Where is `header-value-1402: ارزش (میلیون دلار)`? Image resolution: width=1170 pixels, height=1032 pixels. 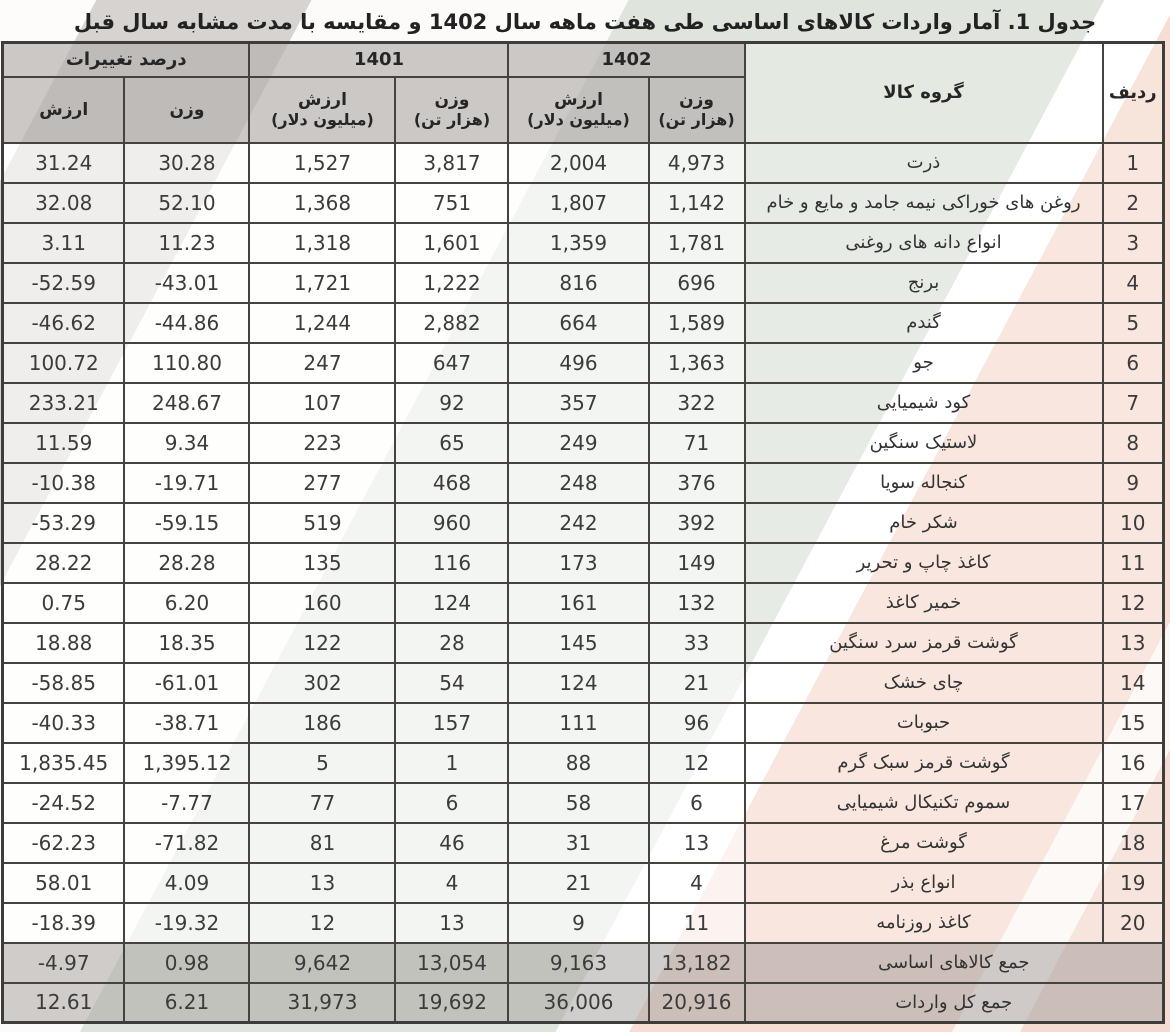
header-value-1402: ارزش (میلیون دلار) is located at coordinates (578, 109).